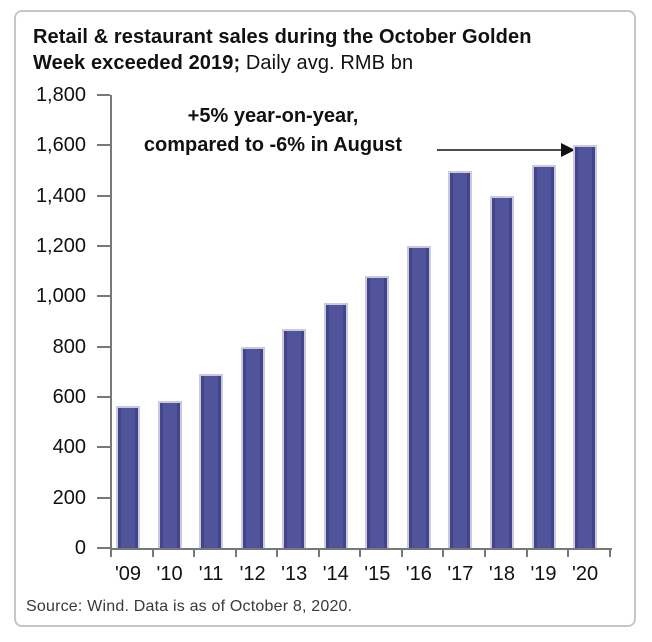 The width and height of the screenshot is (652, 642). What do you see at coordinates (361, 549) in the screenshot?
I see `x-axis-line` at bounding box center [361, 549].